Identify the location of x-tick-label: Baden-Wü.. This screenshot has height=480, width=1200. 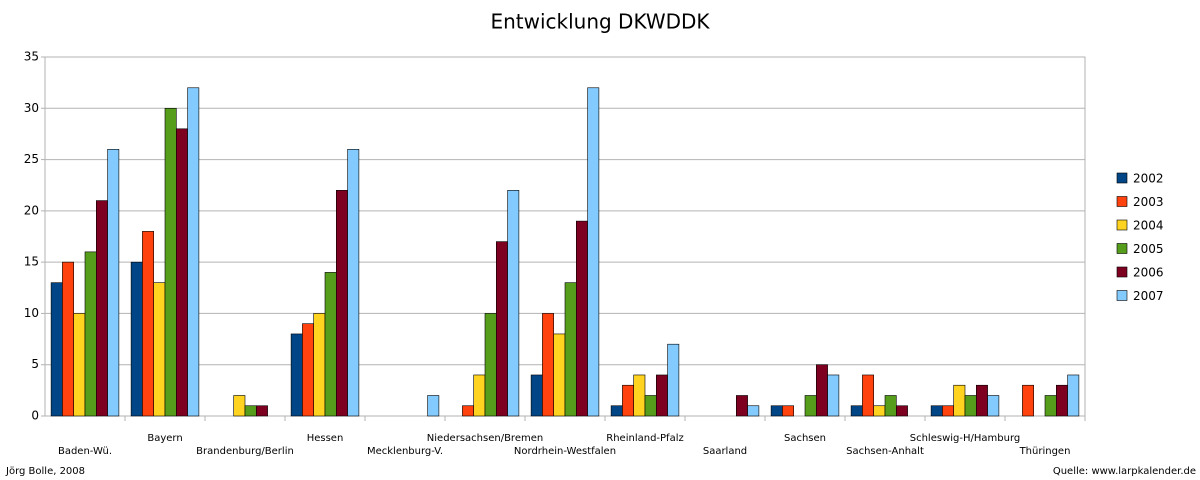
(85, 451).